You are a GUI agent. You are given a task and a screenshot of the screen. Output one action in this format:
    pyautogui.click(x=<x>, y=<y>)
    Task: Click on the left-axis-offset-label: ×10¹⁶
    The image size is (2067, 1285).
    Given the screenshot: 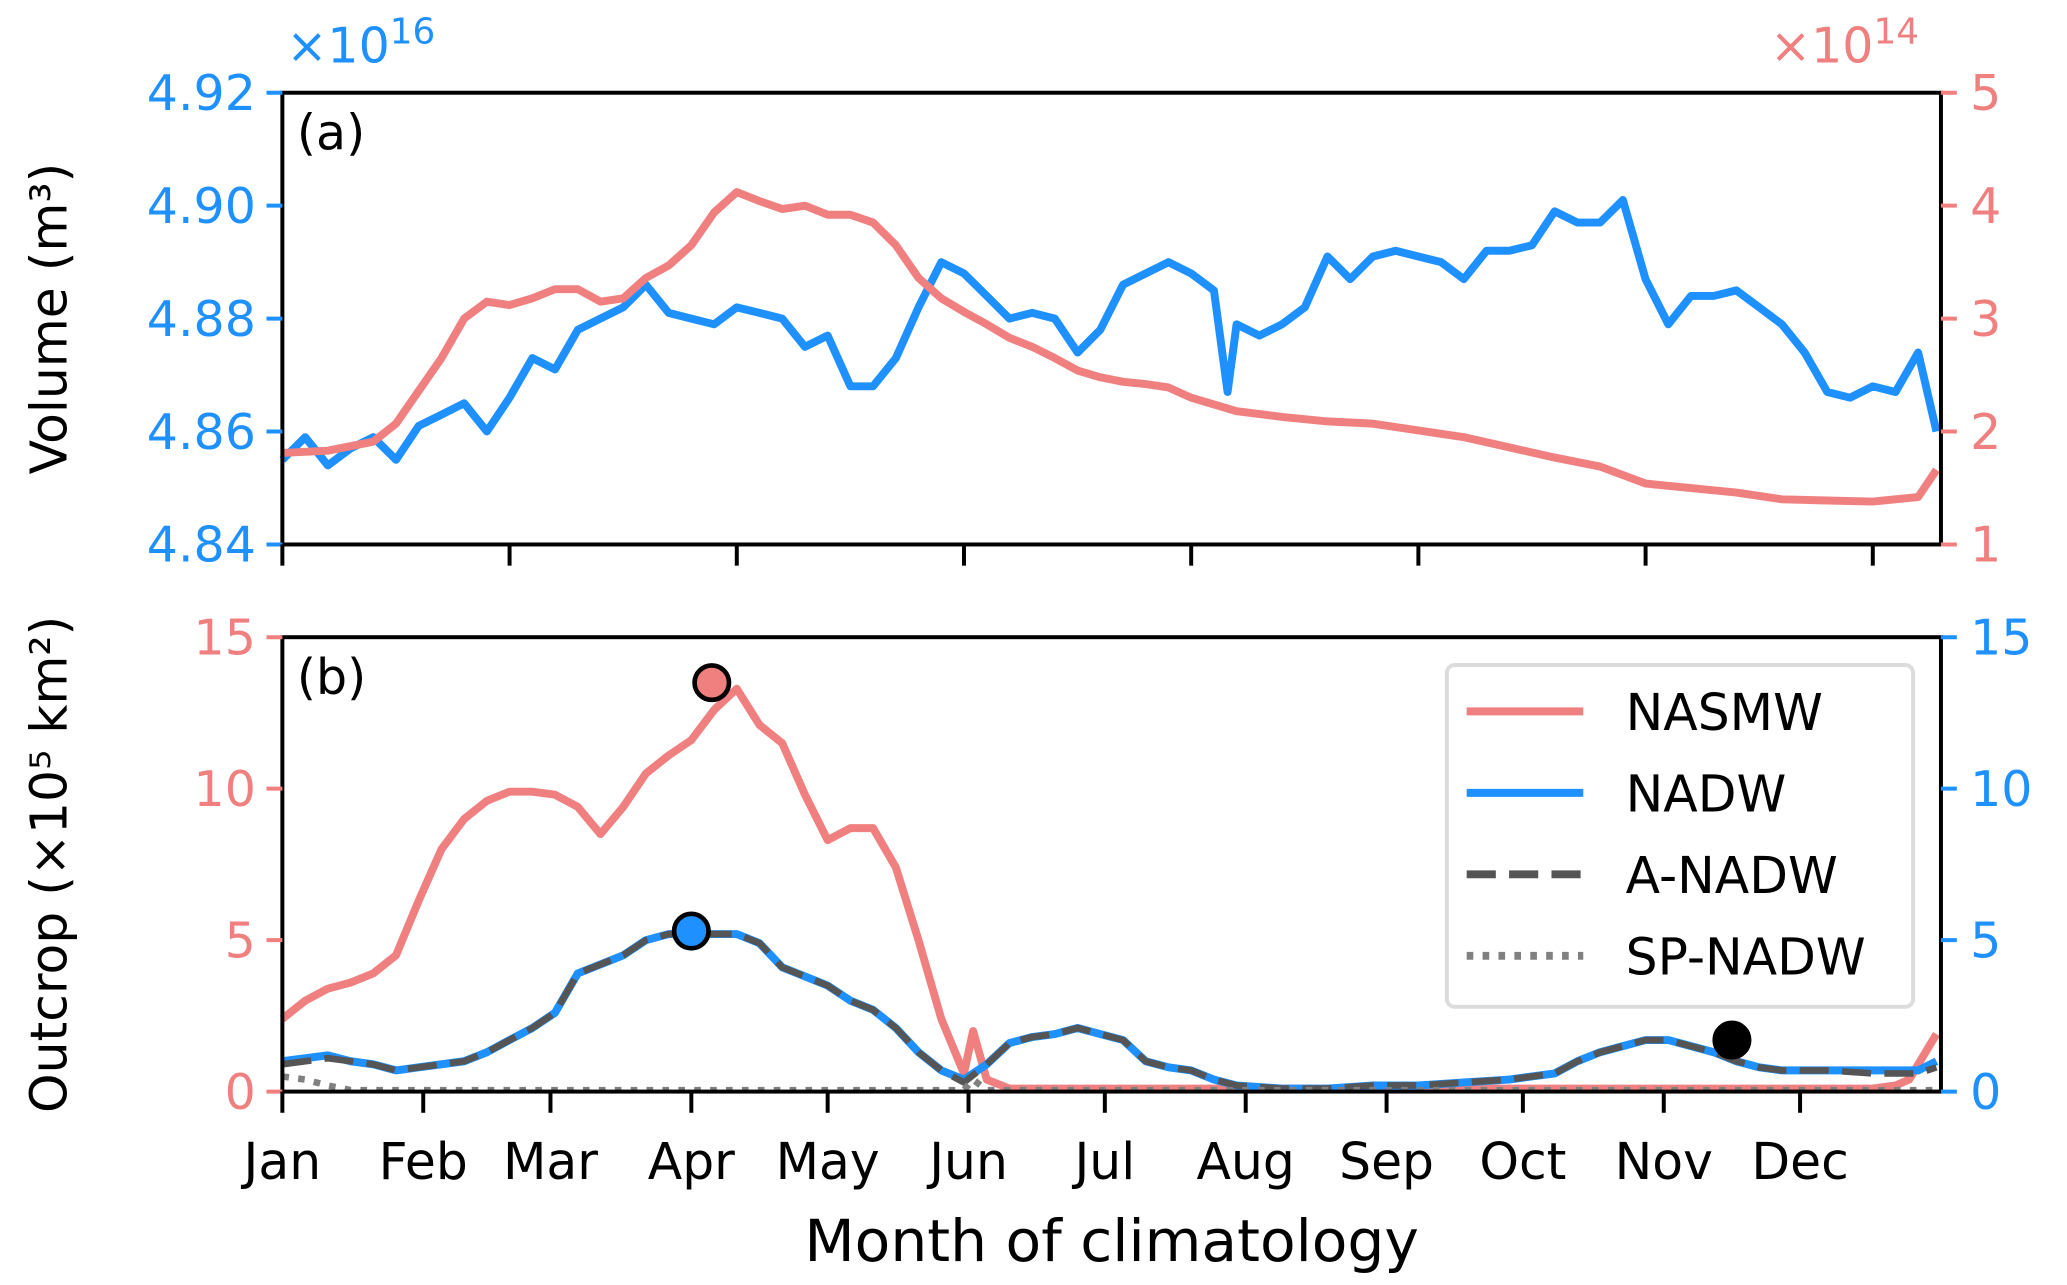 What is the action you would take?
    pyautogui.click(x=360, y=43)
    